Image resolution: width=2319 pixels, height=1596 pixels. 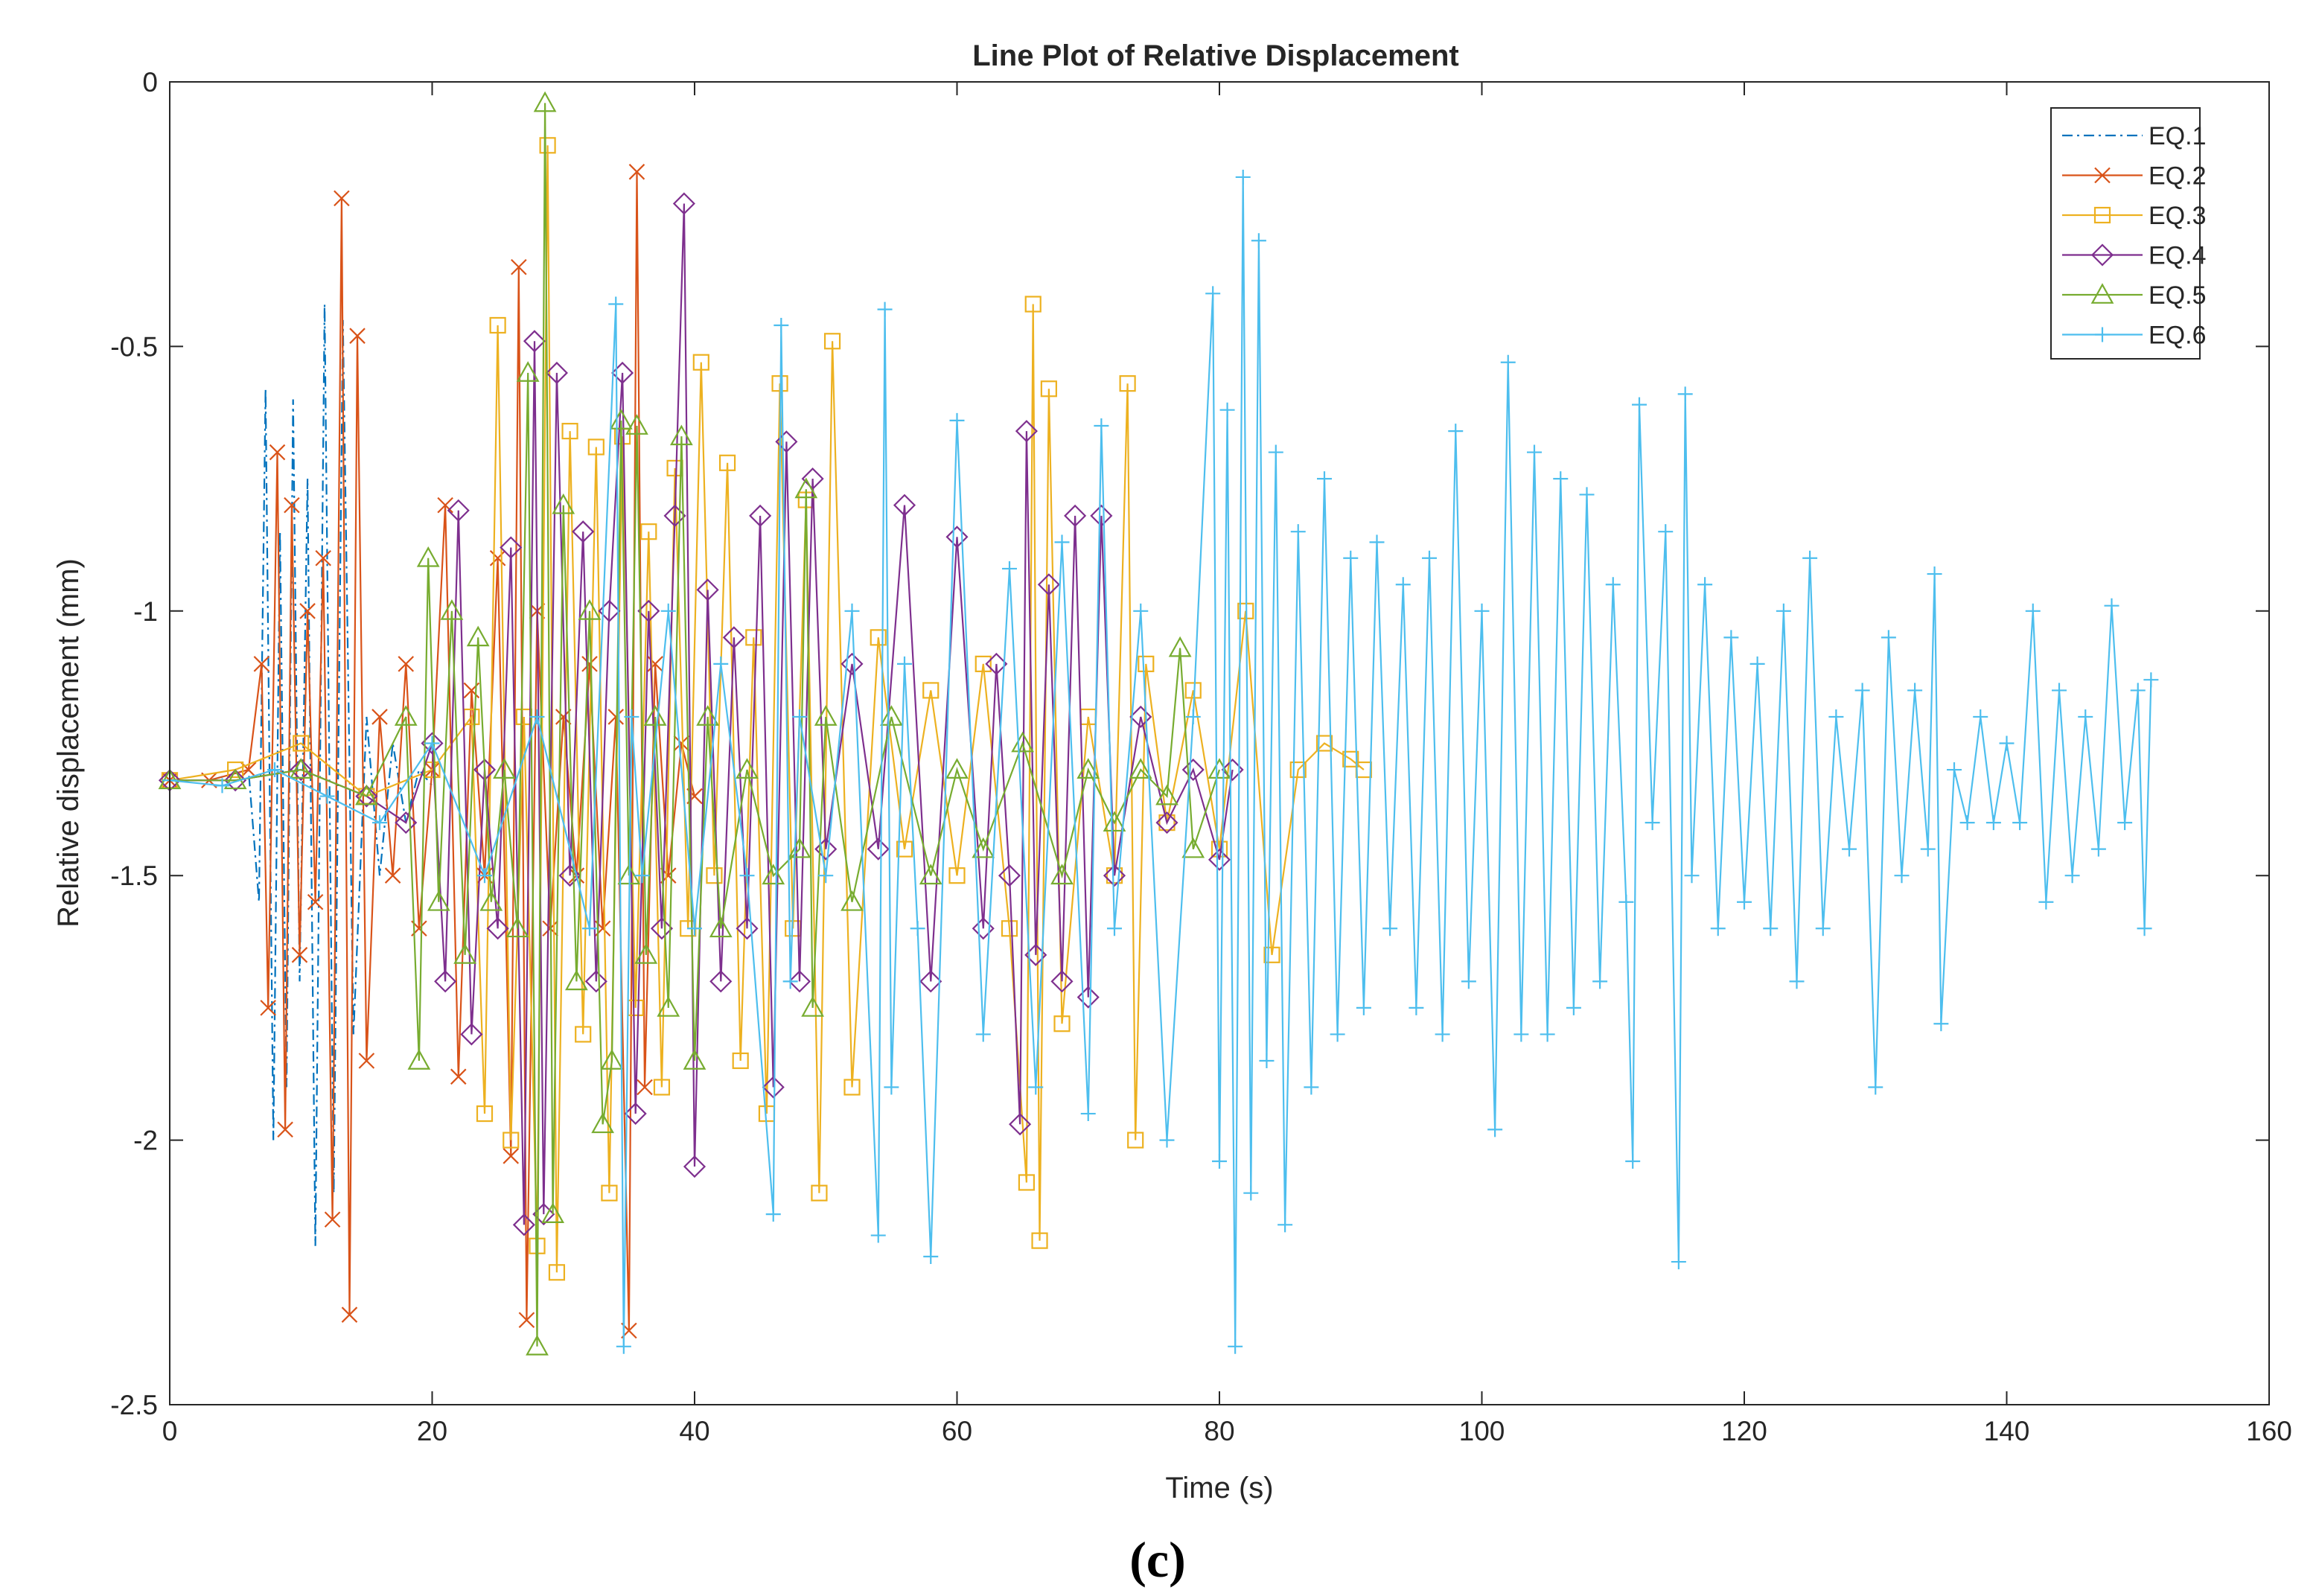 What do you see at coordinates (2134, 336) in the screenshot?
I see `legend-item-eq6: EQ.6` at bounding box center [2134, 336].